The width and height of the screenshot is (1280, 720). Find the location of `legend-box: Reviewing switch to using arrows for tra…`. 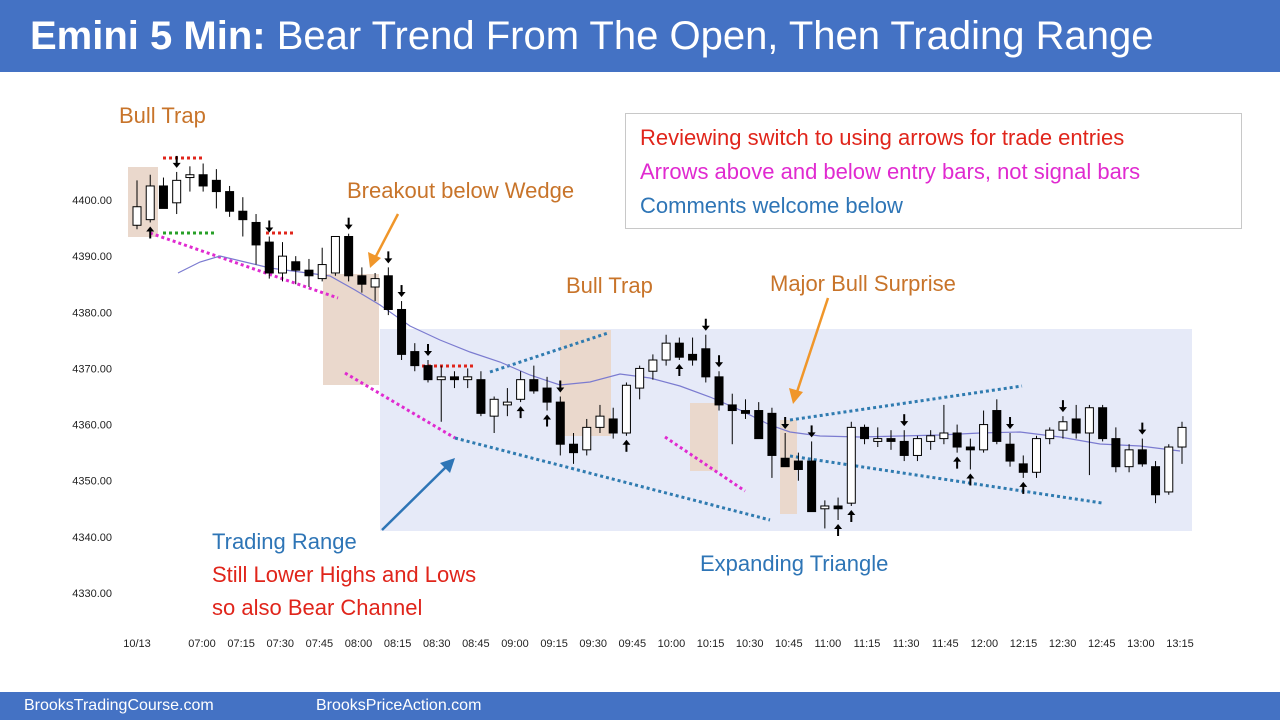

legend-box: Reviewing switch to using arrows for tra… is located at coordinates (933, 171).